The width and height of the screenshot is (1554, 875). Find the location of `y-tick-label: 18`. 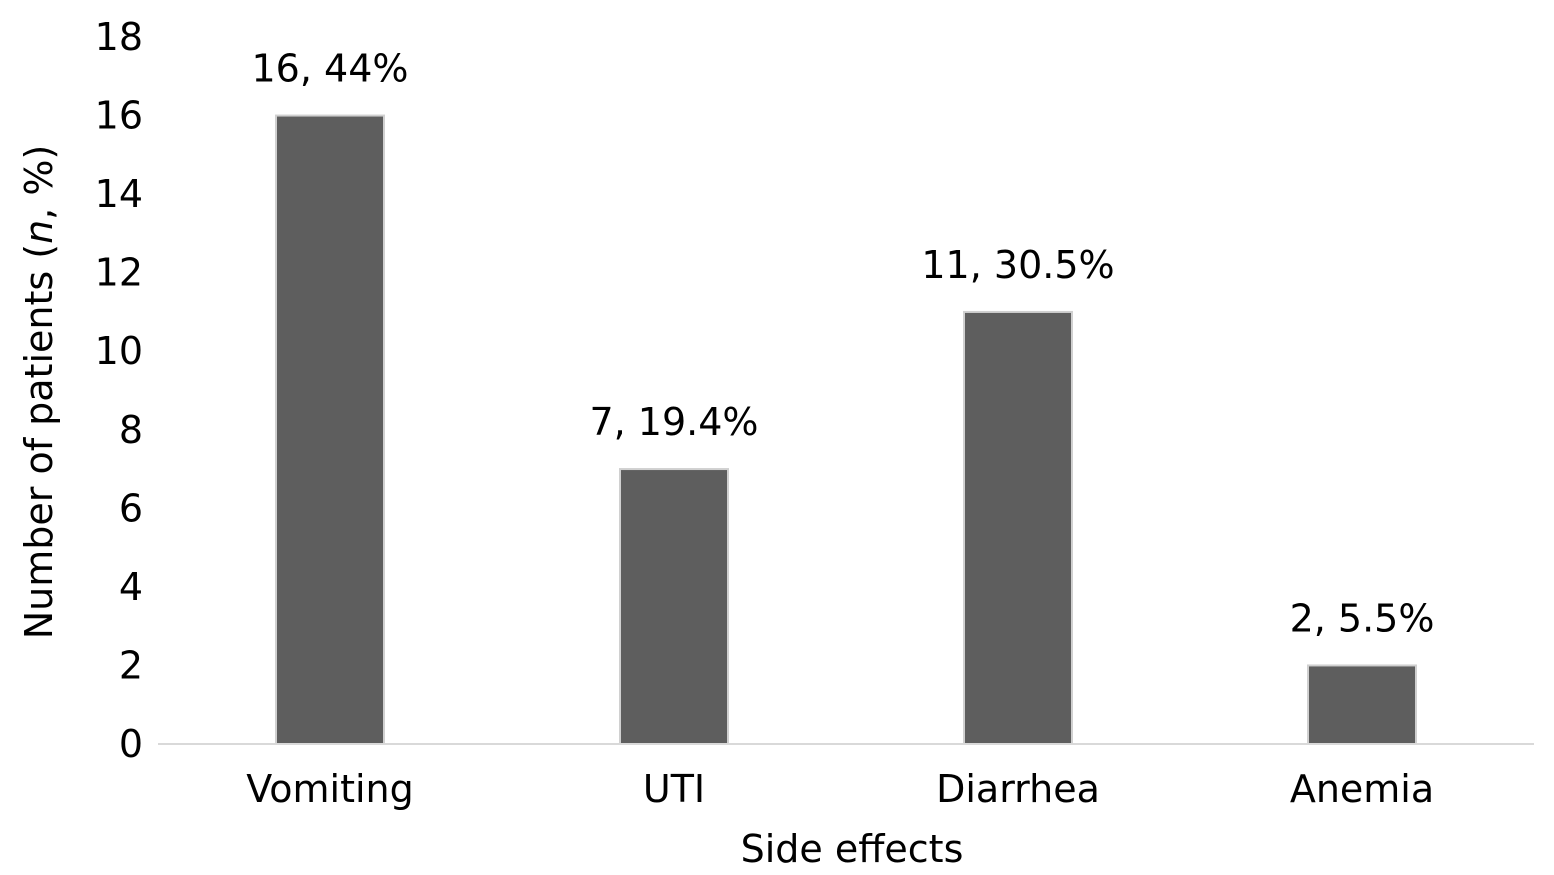

y-tick-label: 18 is located at coordinates (119, 37).